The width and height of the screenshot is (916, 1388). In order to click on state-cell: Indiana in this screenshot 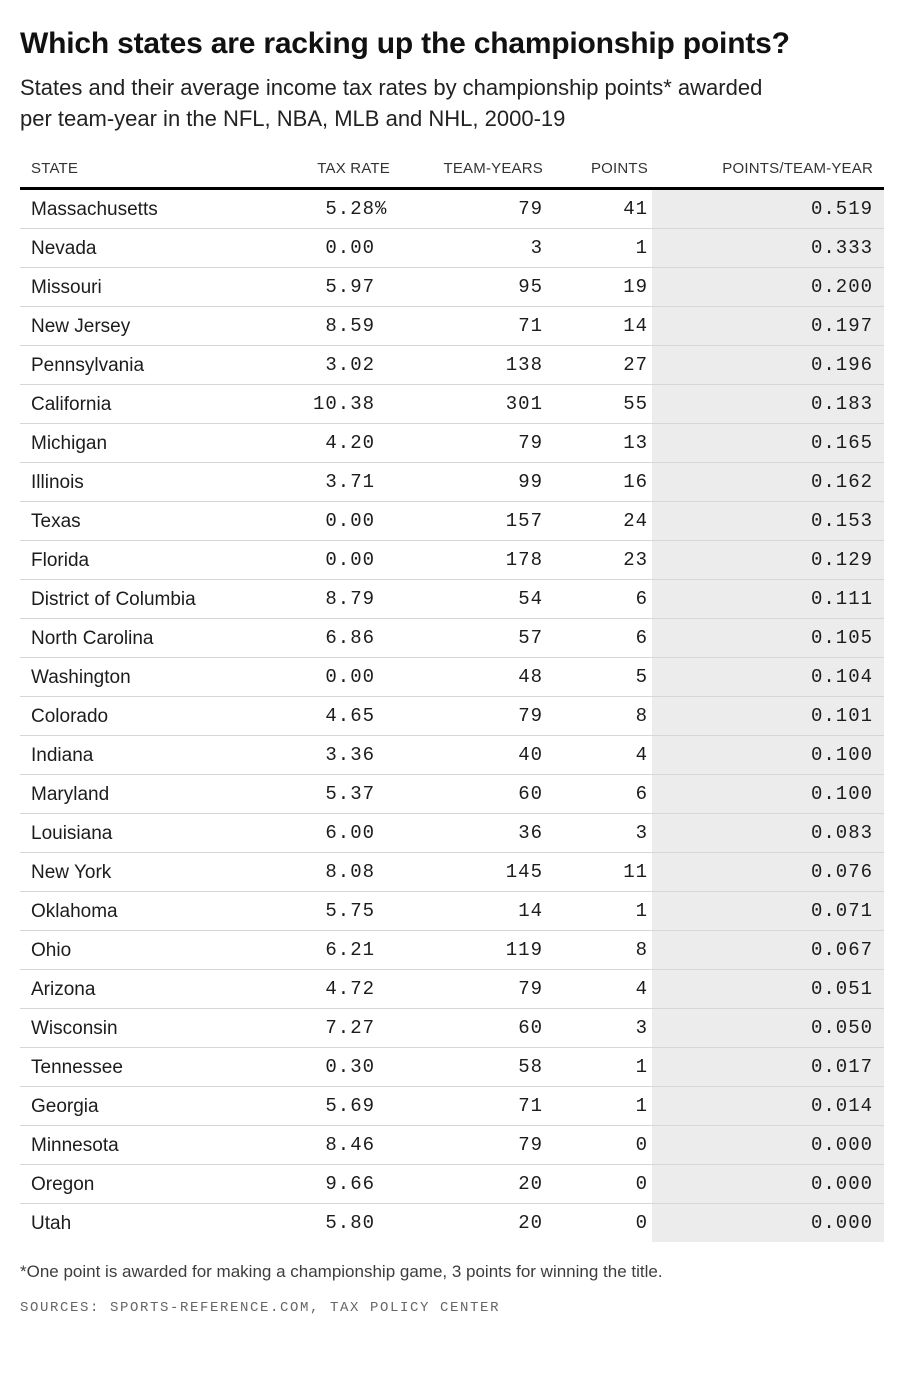, I will do `click(155, 755)`.